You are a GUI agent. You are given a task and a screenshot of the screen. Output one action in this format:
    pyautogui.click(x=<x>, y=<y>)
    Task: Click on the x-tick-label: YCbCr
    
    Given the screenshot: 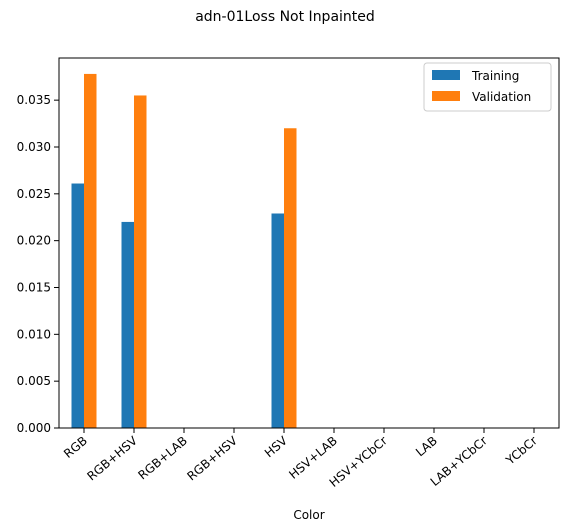 What is the action you would take?
    pyautogui.click(x=521, y=451)
    